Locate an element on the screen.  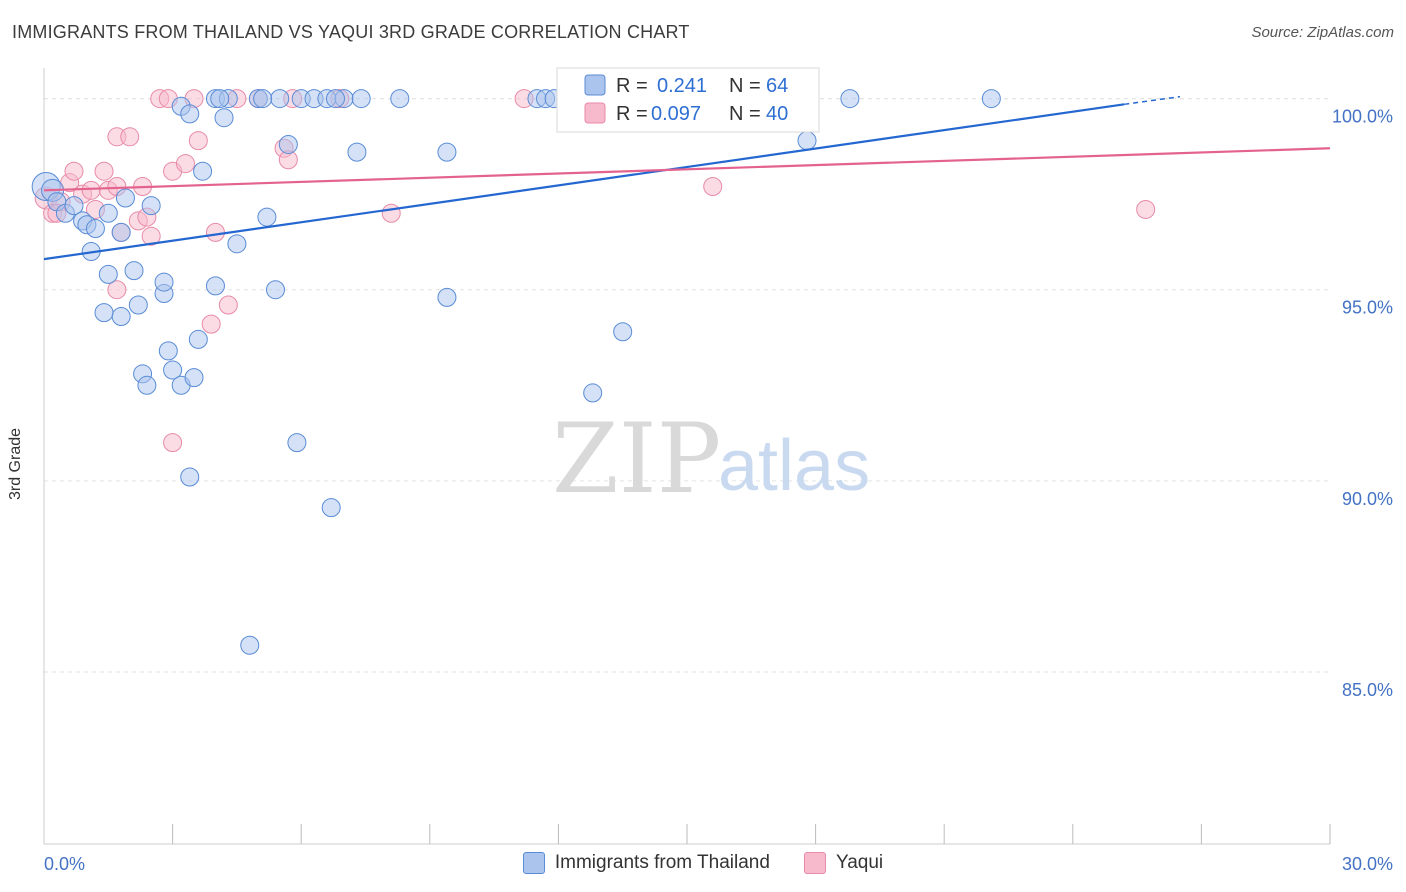
watermark-atlas: atlas is located at coordinates (794, 466).